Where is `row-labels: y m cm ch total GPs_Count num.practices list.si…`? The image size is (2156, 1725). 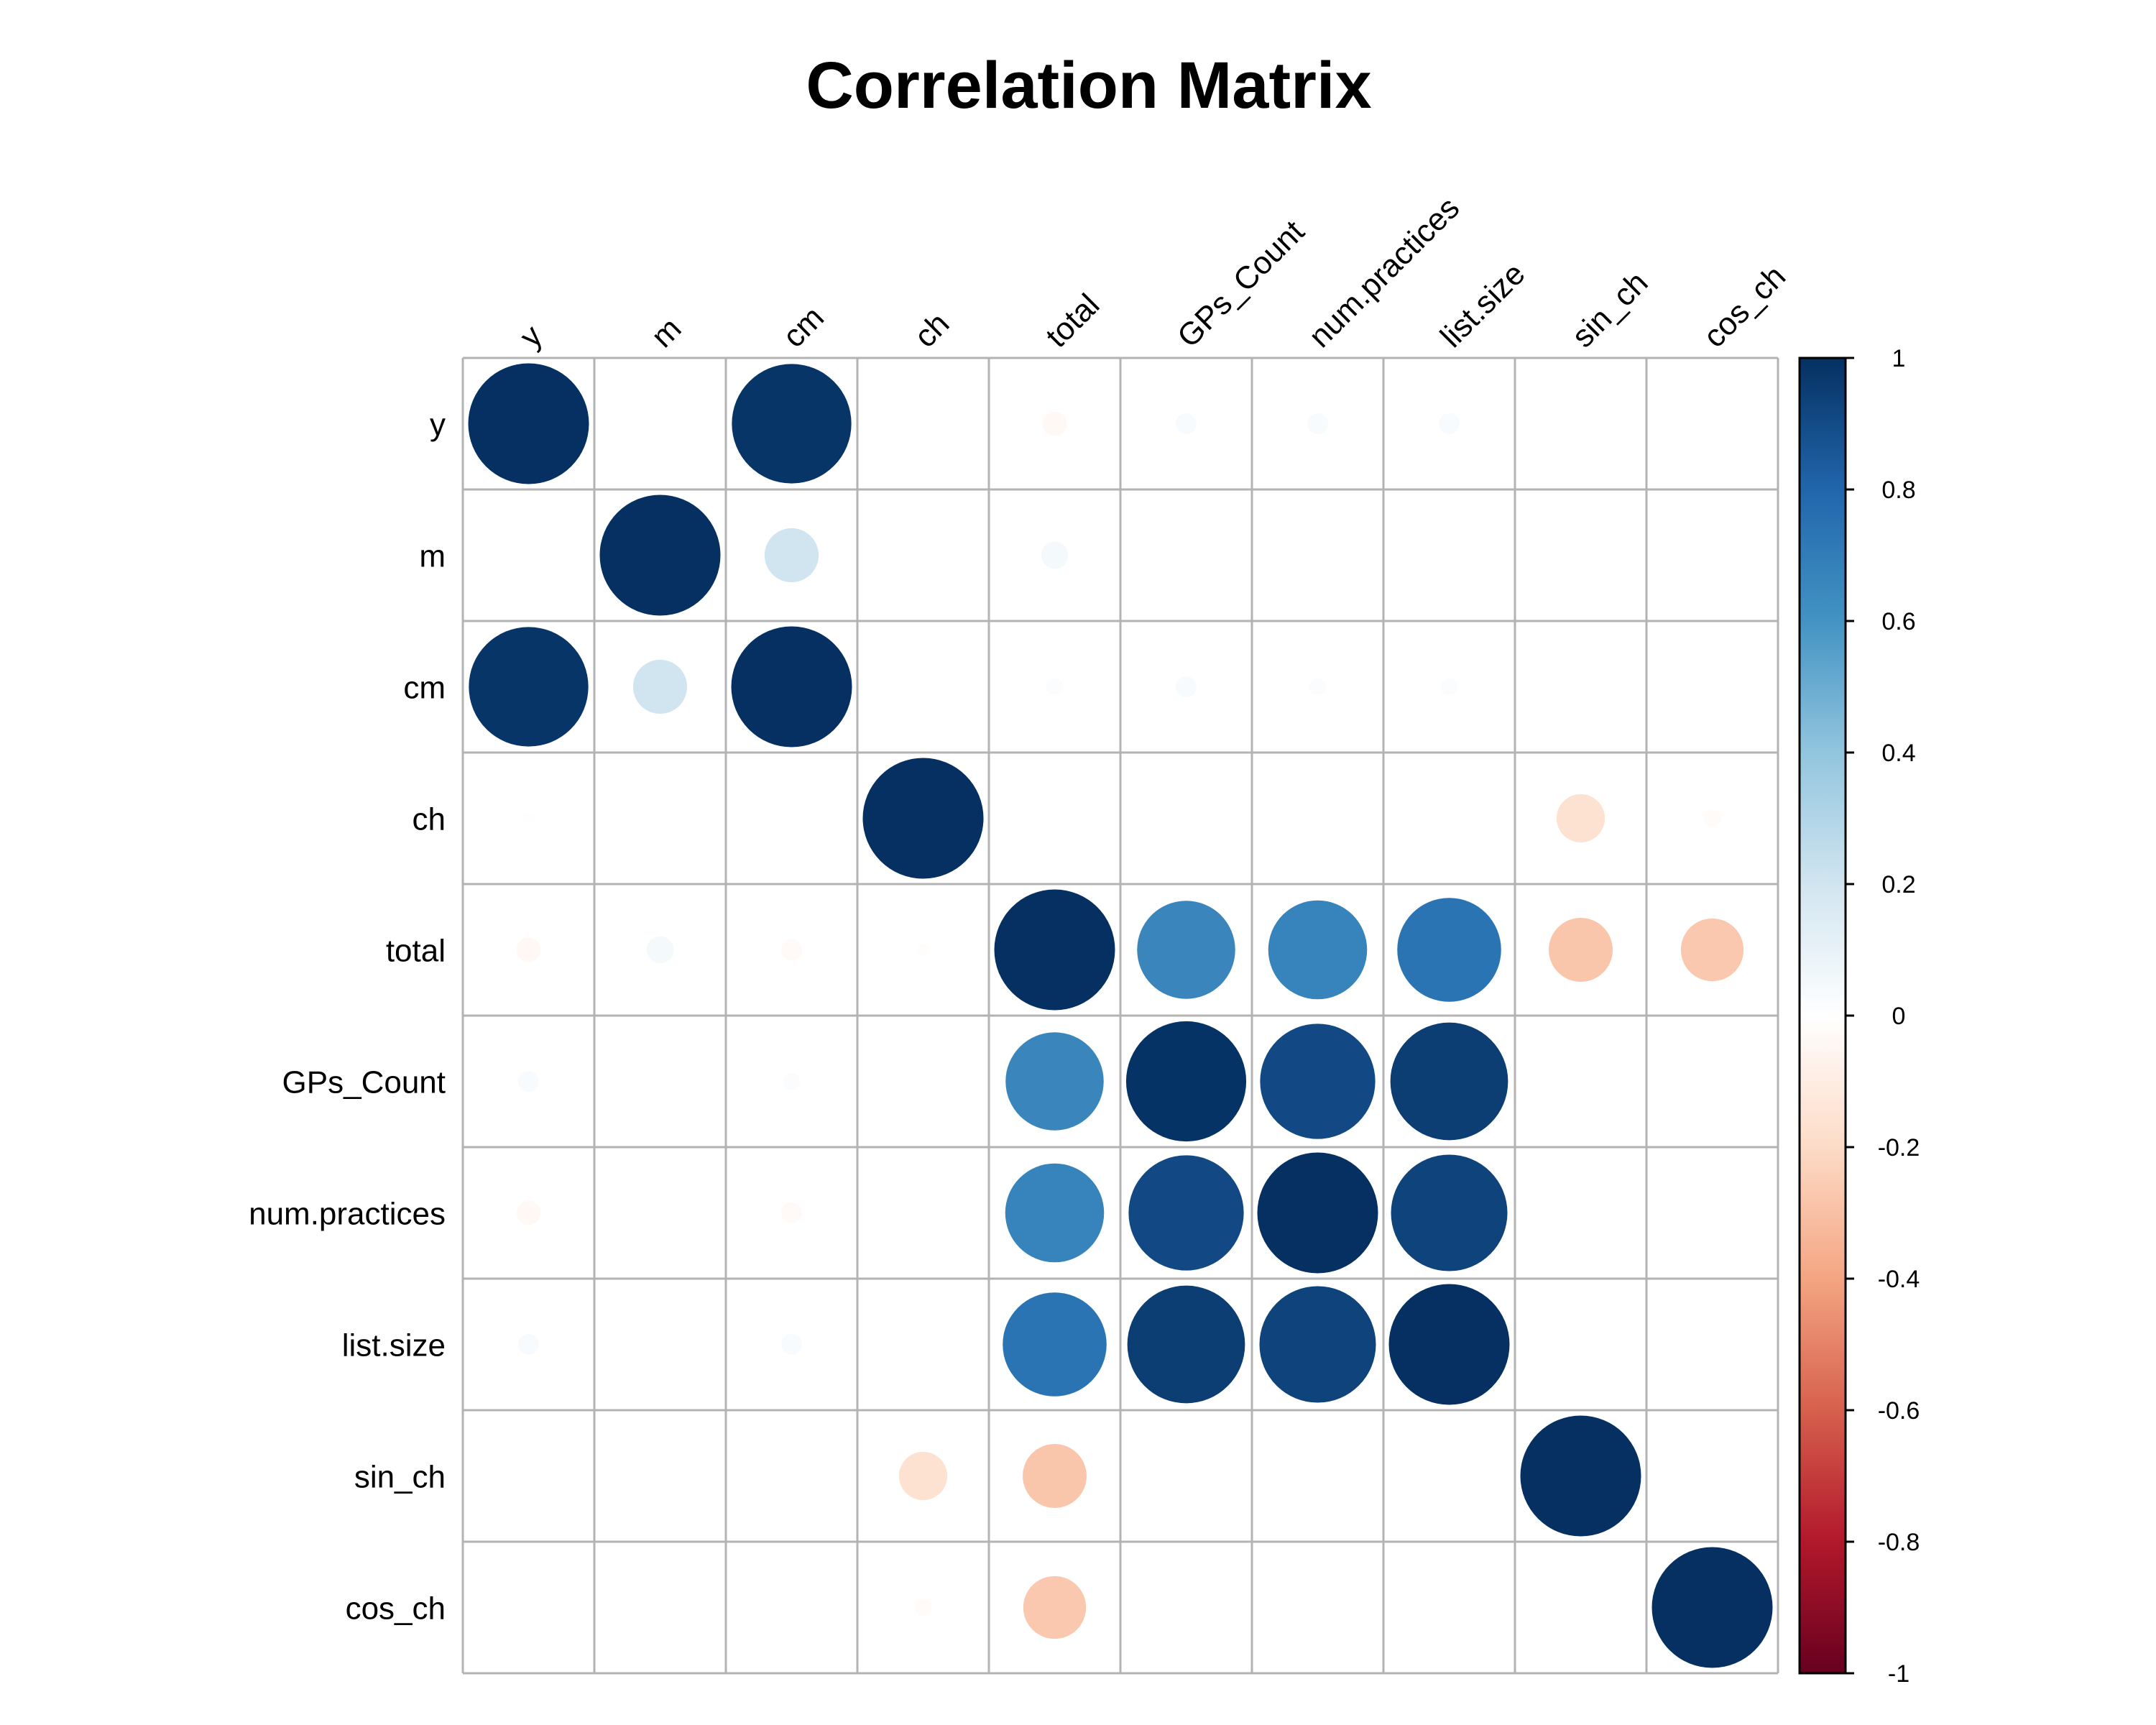 row-labels: y m cm ch total GPs_Count num.practices list.si… is located at coordinates (347, 1017).